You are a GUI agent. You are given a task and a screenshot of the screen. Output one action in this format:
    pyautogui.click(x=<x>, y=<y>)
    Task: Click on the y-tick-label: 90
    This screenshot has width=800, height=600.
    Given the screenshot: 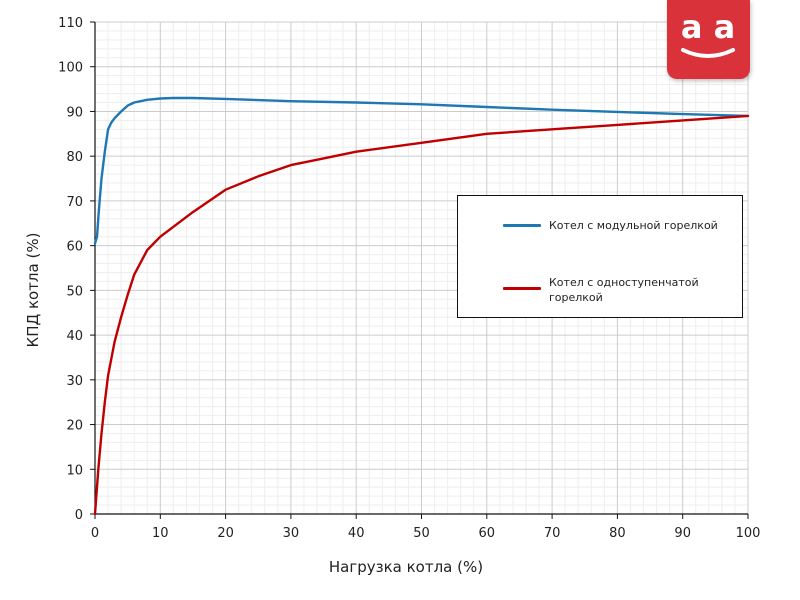 What is the action you would take?
    pyautogui.click(x=74, y=112)
    